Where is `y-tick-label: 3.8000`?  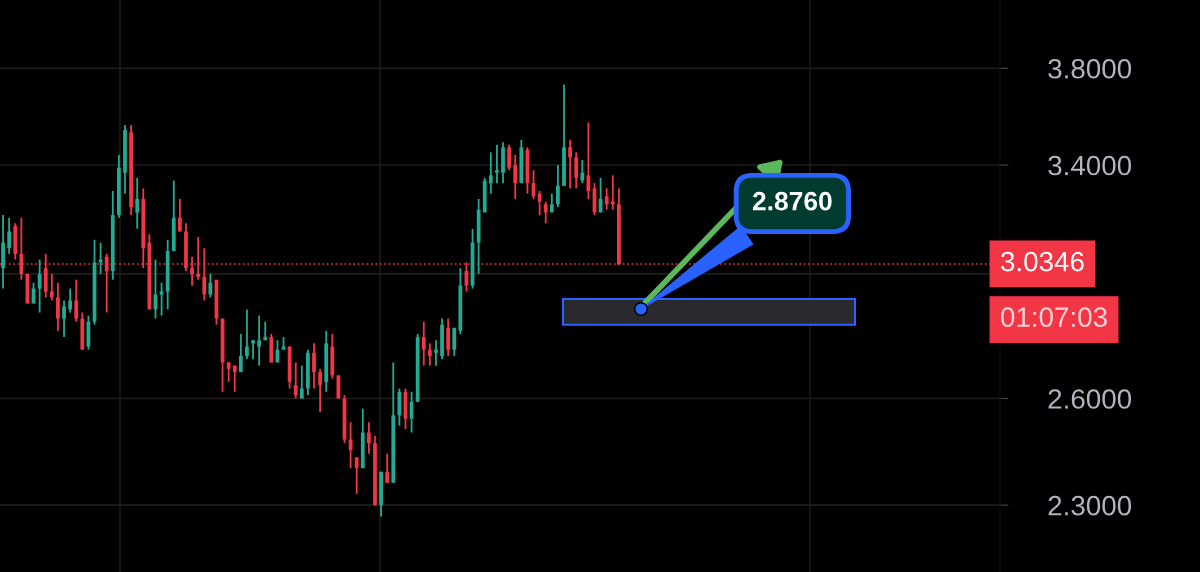 y-tick-label: 3.8000 is located at coordinates (1090, 68).